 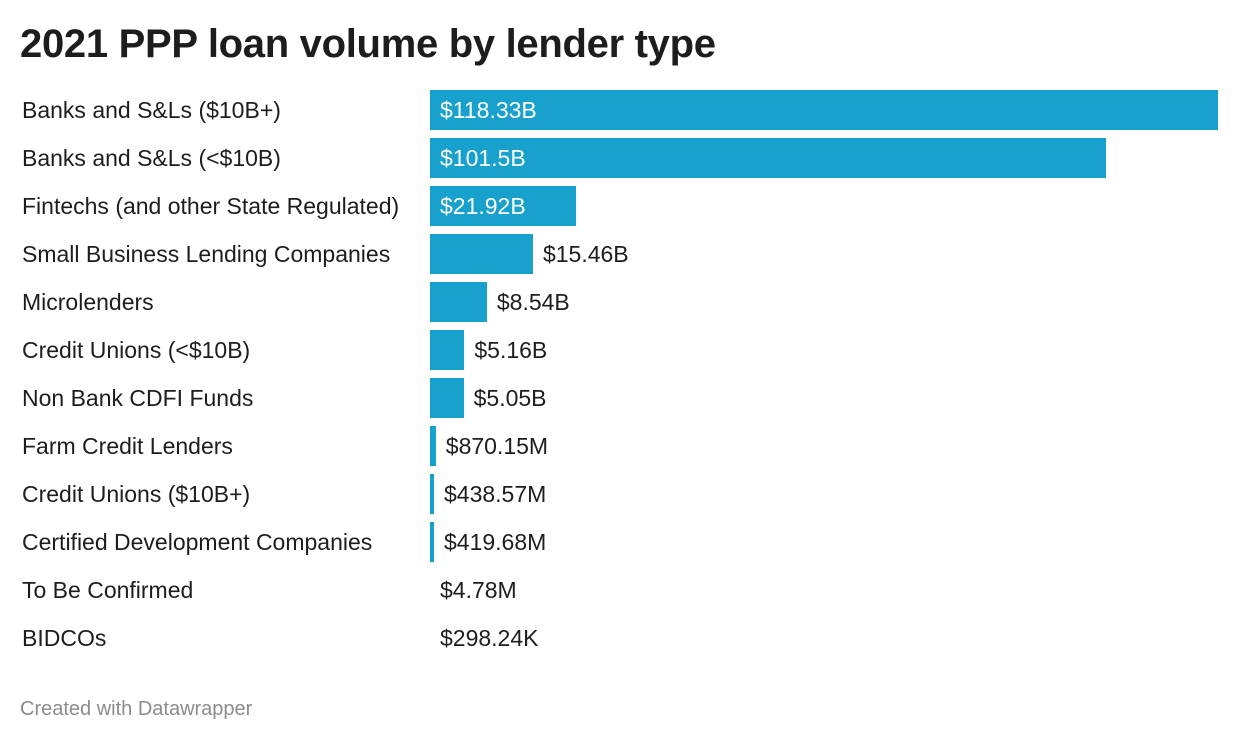 What do you see at coordinates (197, 542) in the screenshot?
I see `category-label: Certified Development Companies` at bounding box center [197, 542].